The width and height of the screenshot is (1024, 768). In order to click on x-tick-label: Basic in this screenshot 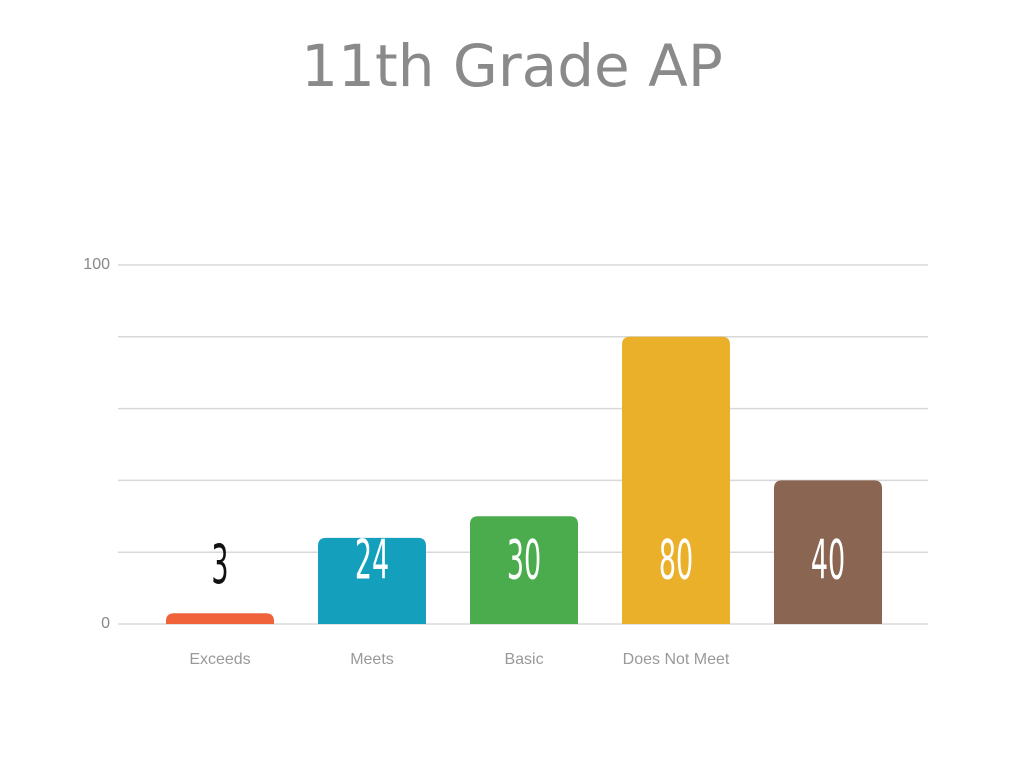, I will do `click(523, 659)`.